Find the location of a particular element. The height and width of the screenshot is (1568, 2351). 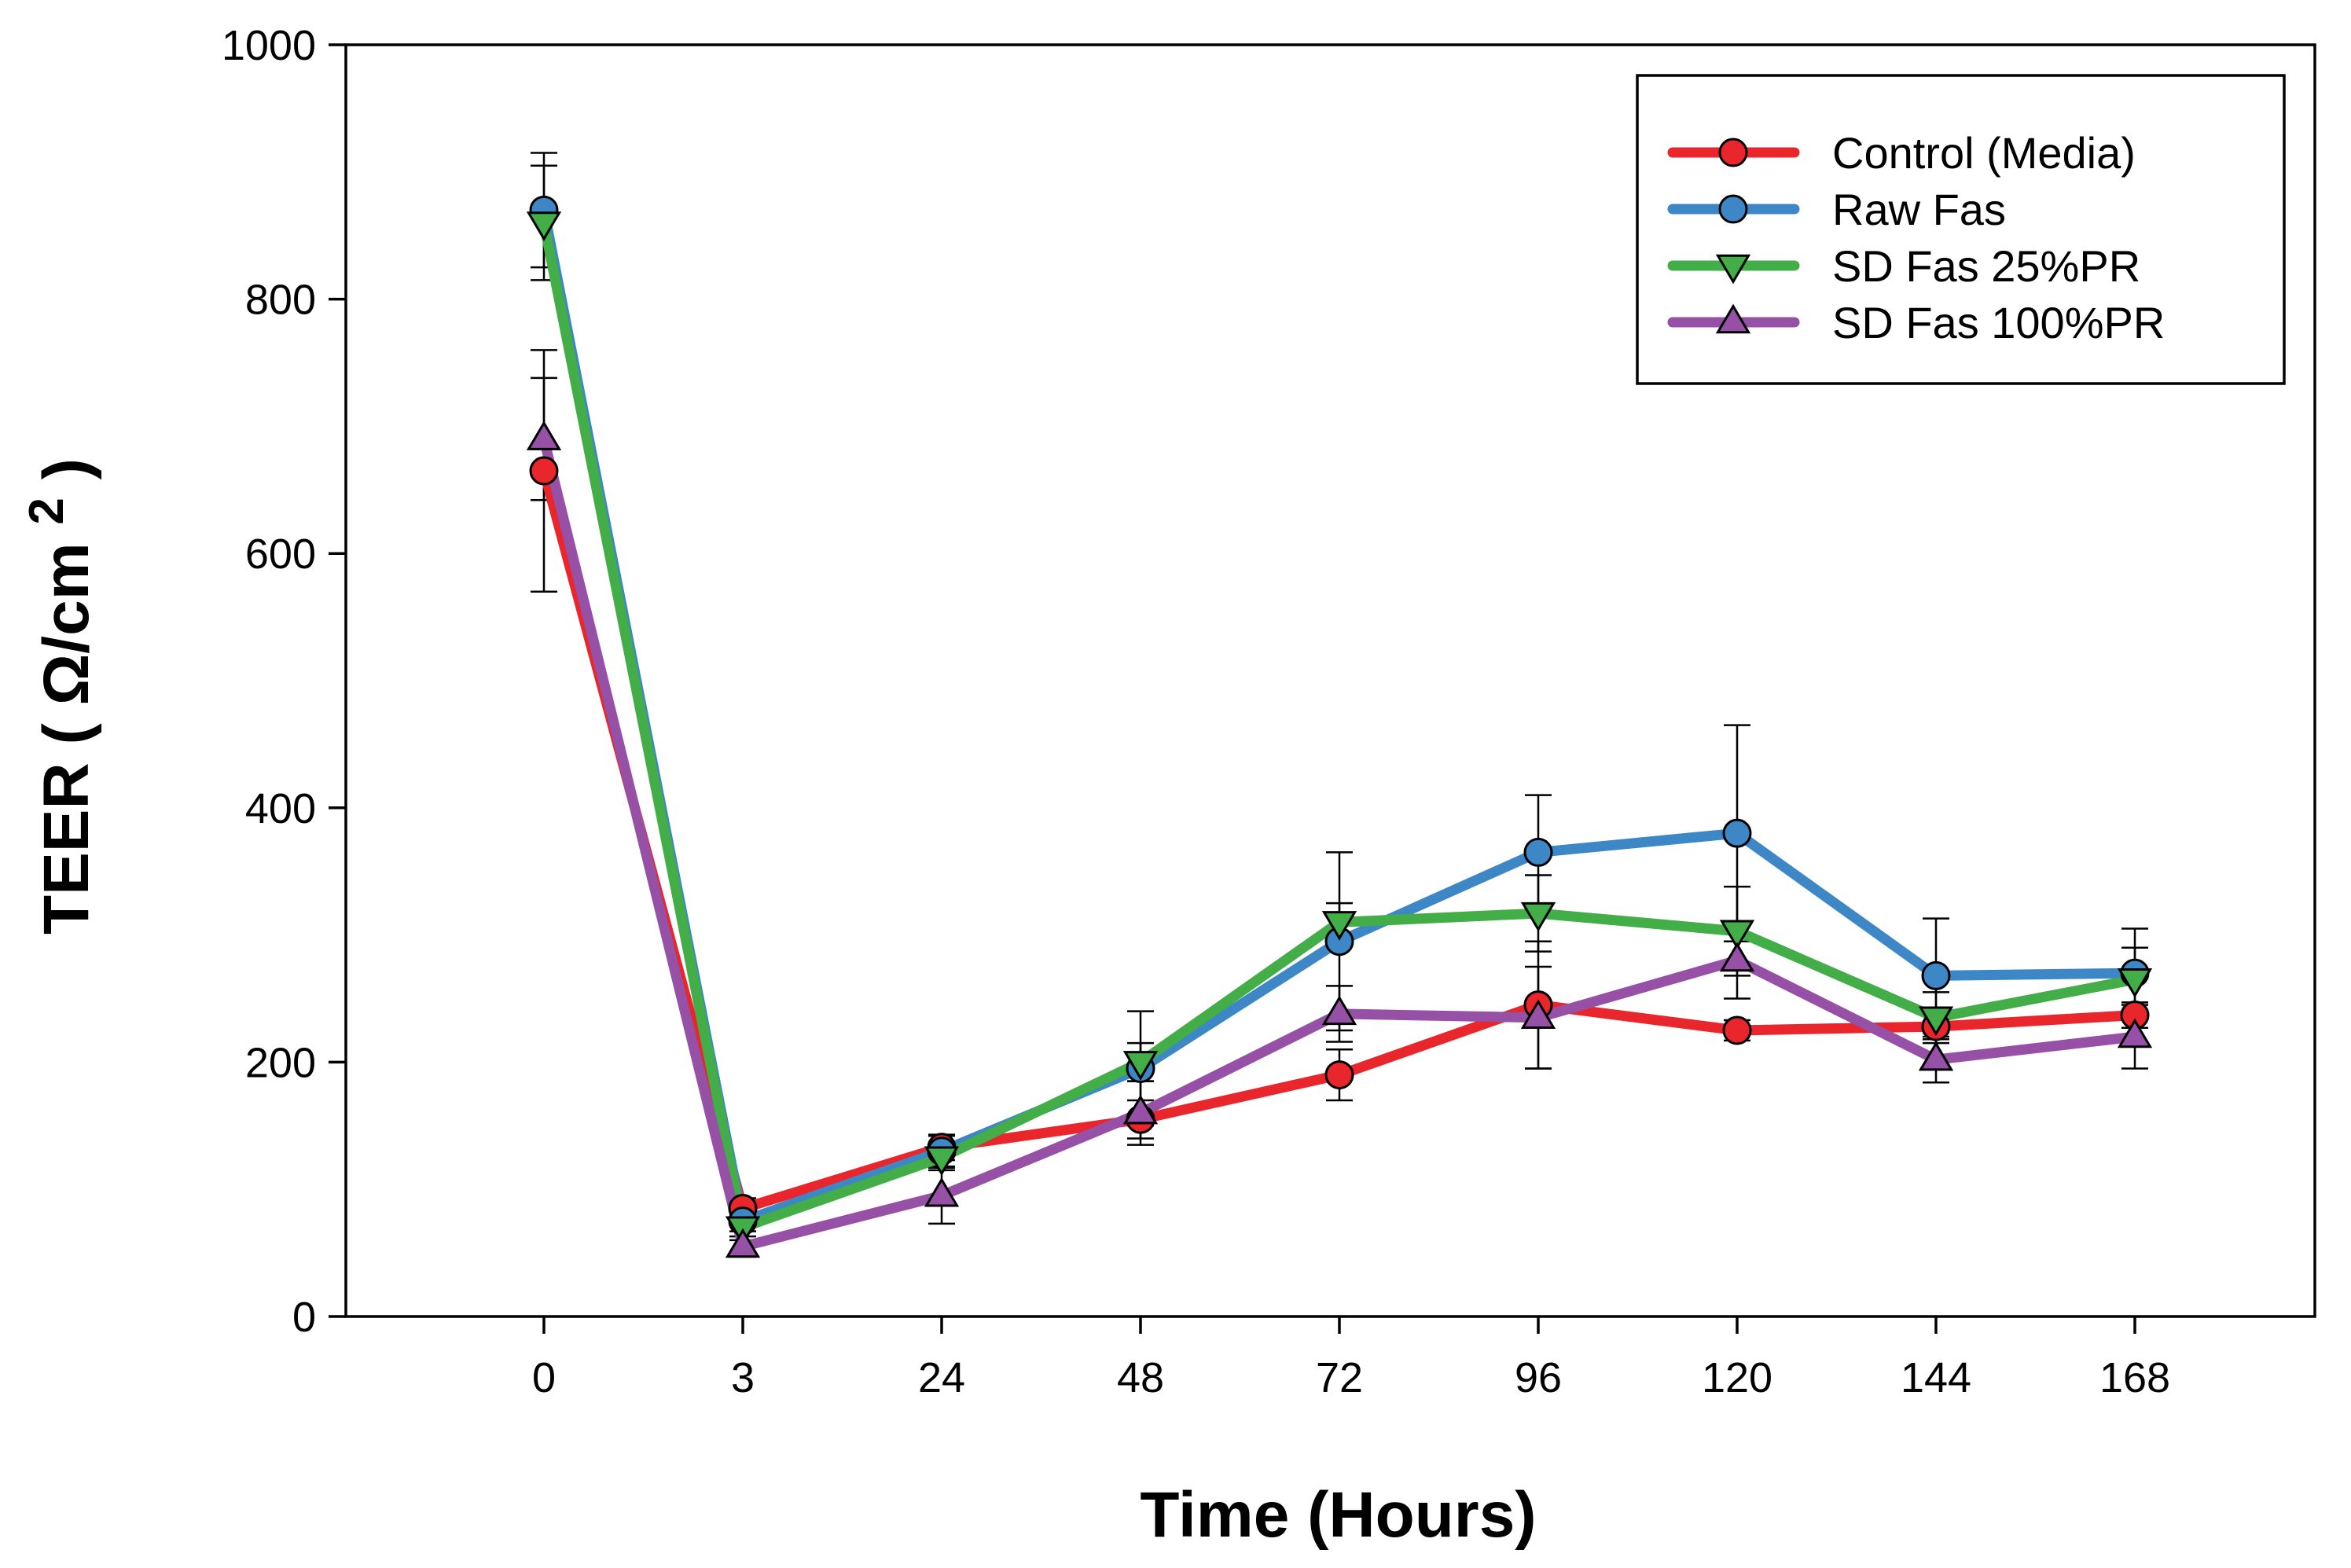

x-tick-label: 0 is located at coordinates (544, 1377).